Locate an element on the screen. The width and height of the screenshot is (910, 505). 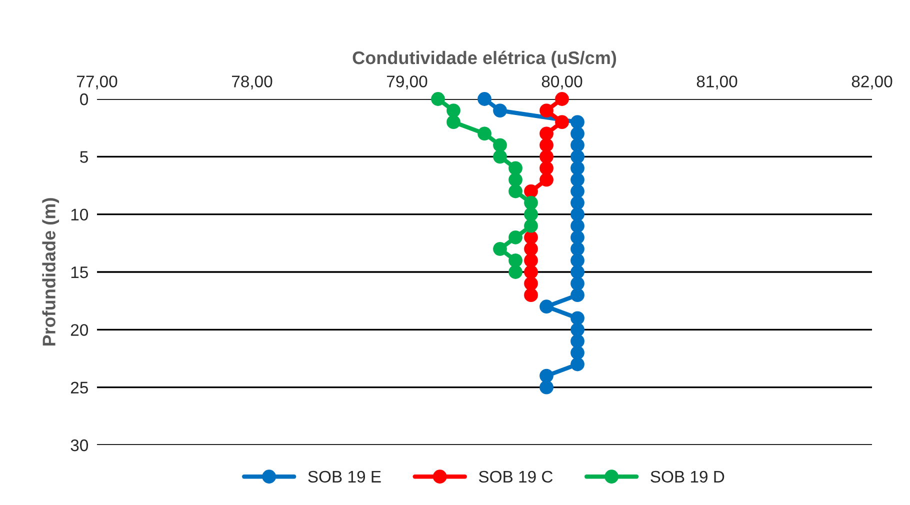
legend-label: SOB 19 C is located at coordinates (515, 476).